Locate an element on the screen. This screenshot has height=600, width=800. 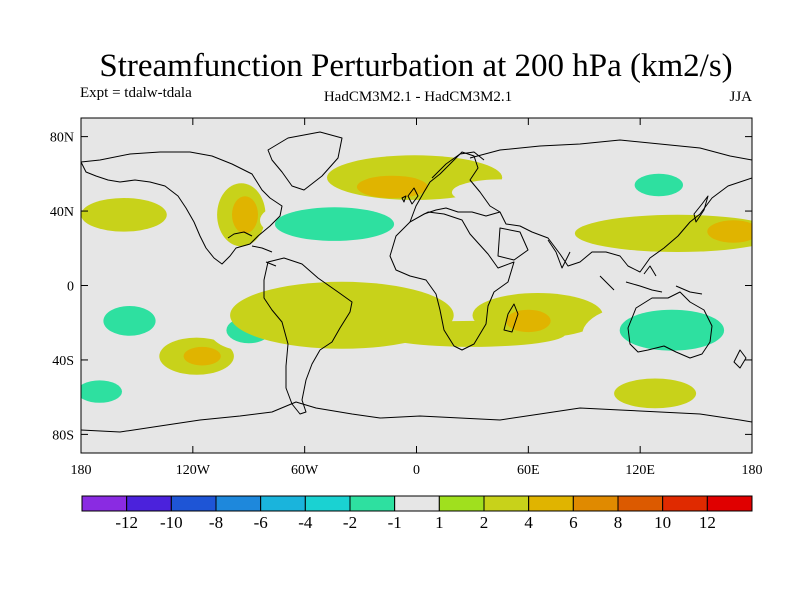
coastline-south-america is located at coordinates (308, 336).